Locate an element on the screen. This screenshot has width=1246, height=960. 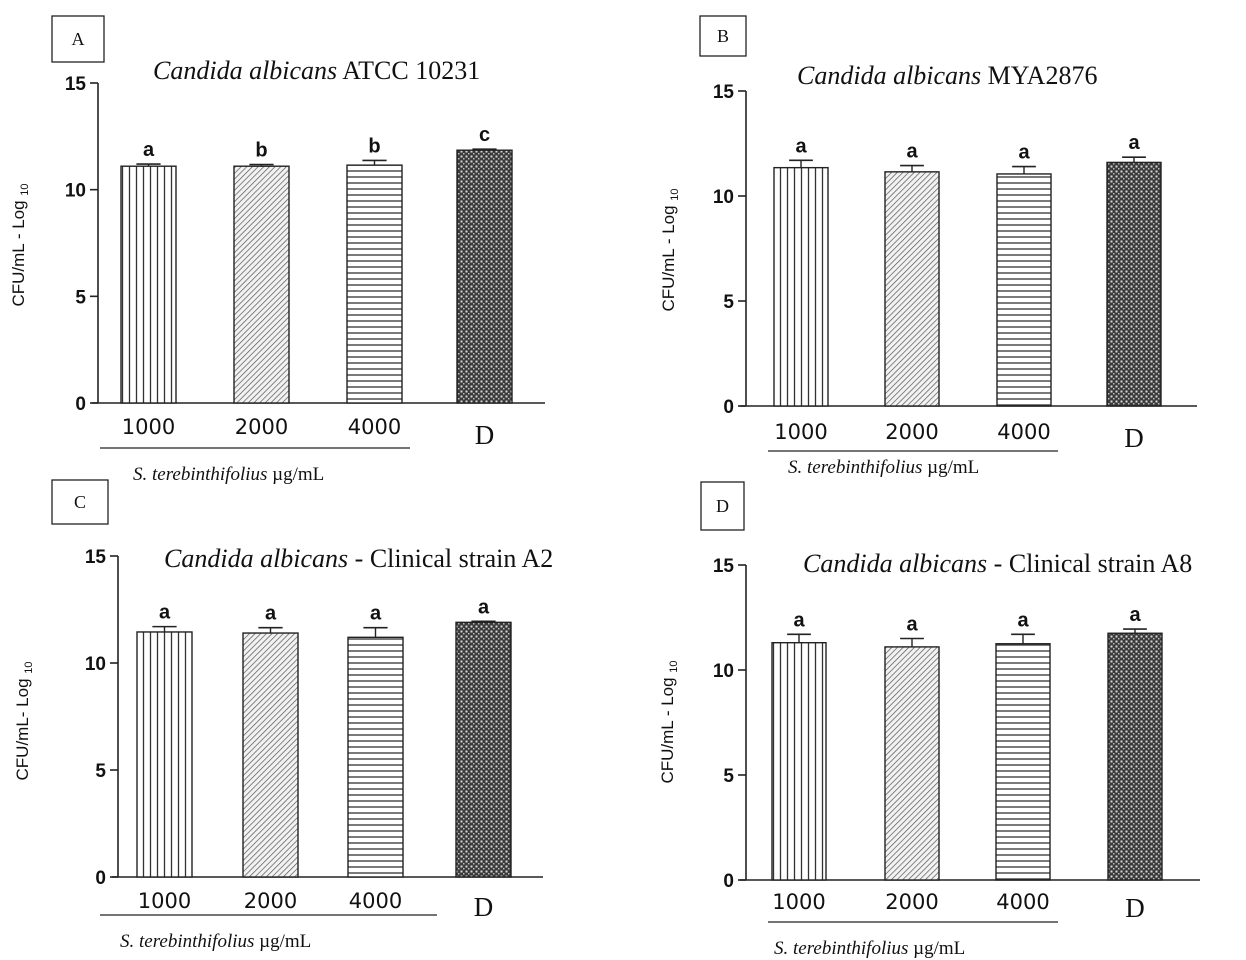
title-rest: - Clinical strain A2 is located at coordinates (450, 558).